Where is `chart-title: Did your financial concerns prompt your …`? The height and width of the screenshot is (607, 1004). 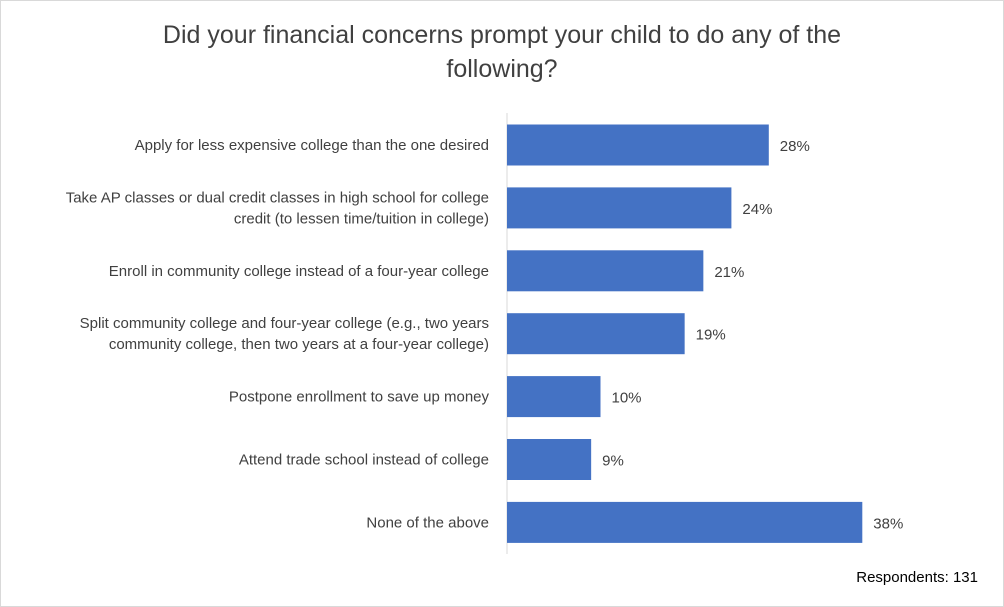 chart-title: Did your financial concerns prompt your … is located at coordinates (502, 52).